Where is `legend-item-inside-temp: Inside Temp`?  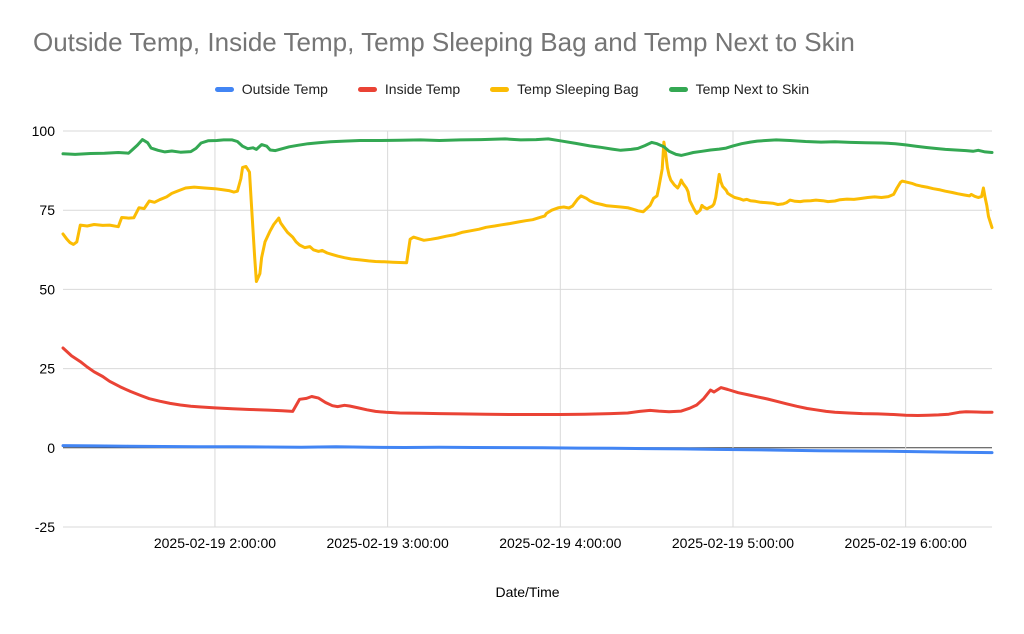 legend-item-inside-temp: Inside Temp is located at coordinates (409, 89).